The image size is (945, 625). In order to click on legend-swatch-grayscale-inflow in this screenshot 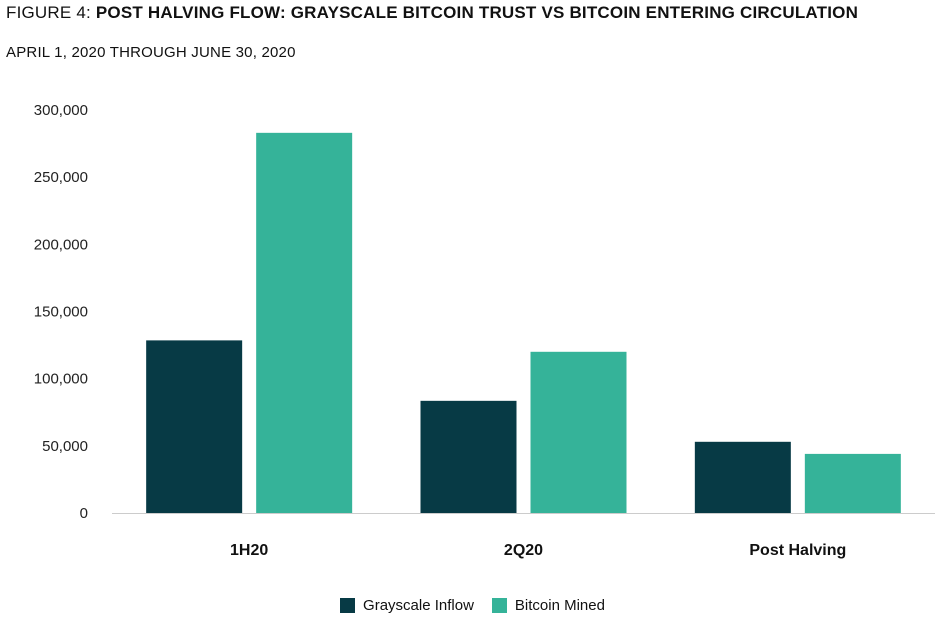, I will do `click(348, 605)`.